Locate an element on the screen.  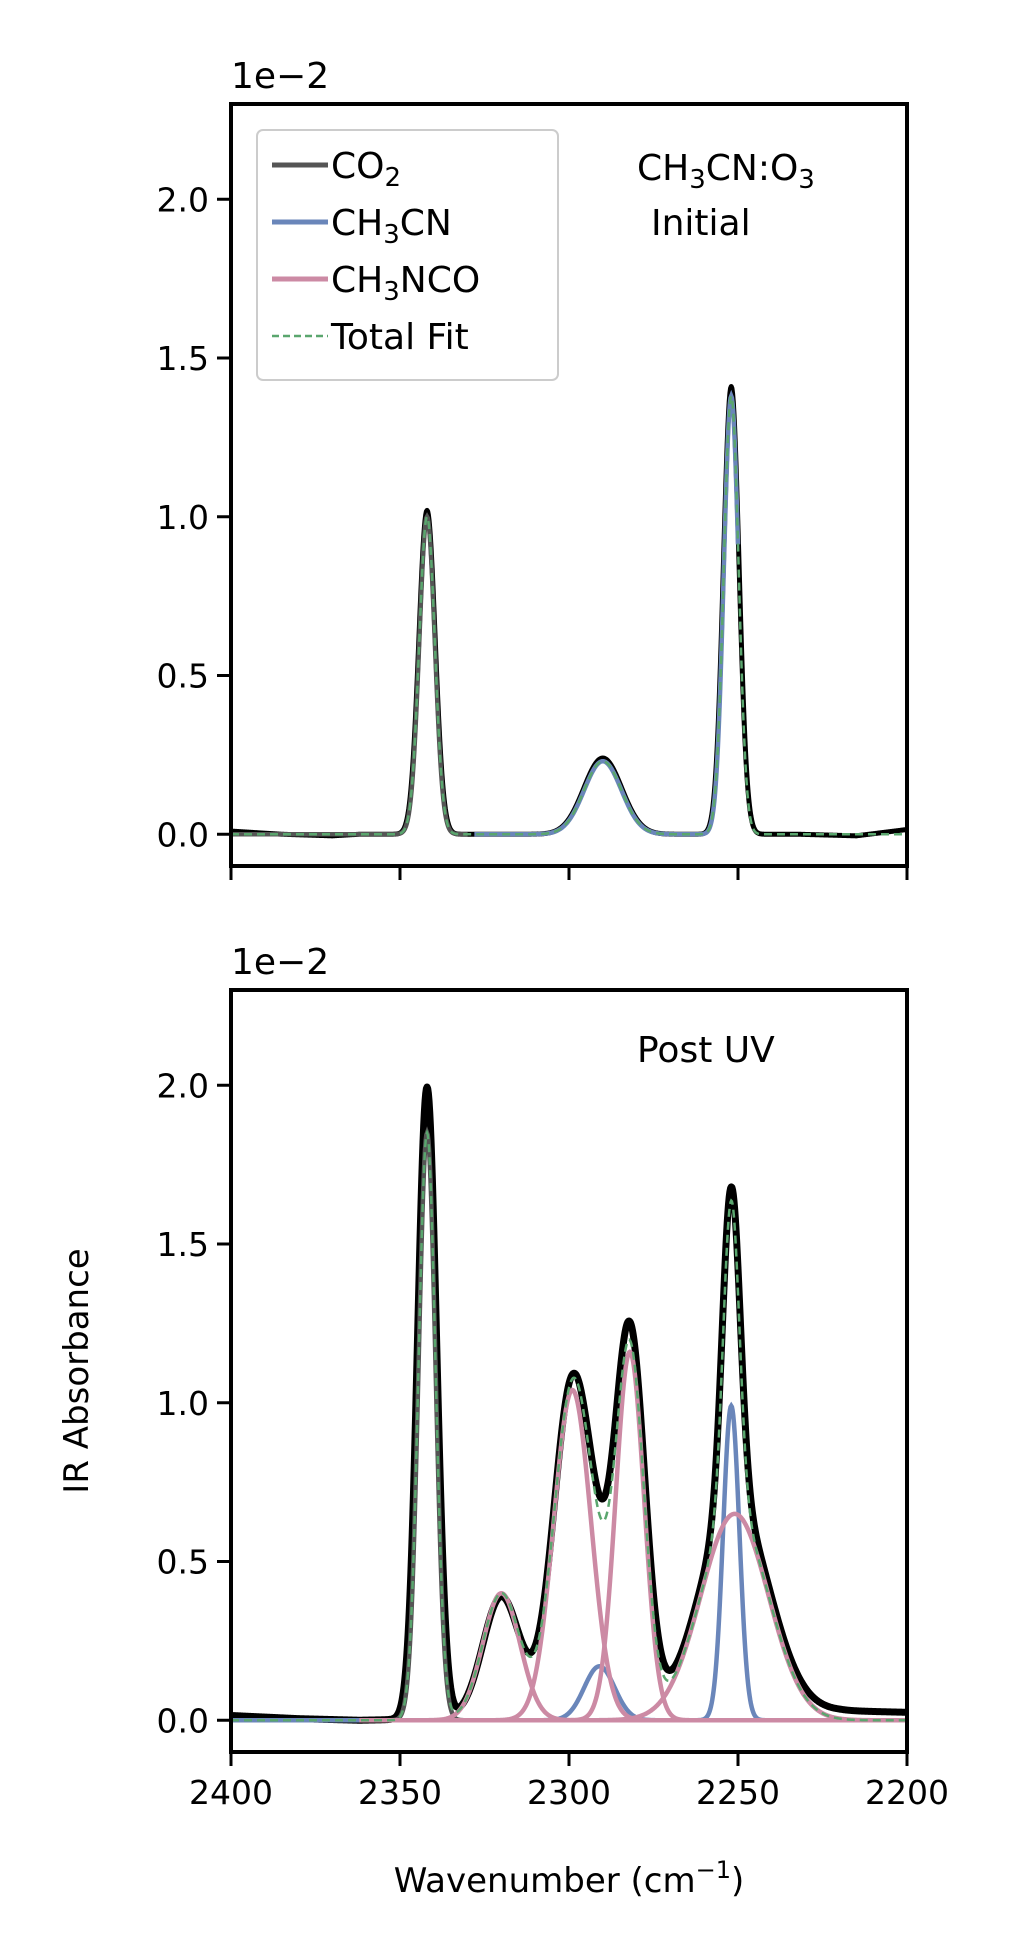
x-axis-label: Wavenumber (cm−1) is located at coordinates (569, 1878).